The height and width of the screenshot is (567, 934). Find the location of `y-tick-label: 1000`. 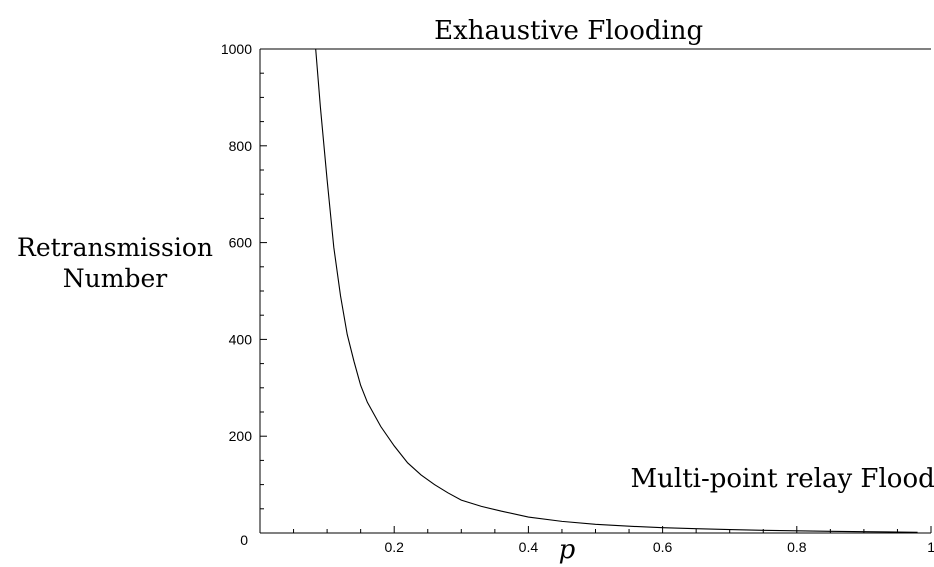

y-tick-label: 1000 is located at coordinates (236, 49).